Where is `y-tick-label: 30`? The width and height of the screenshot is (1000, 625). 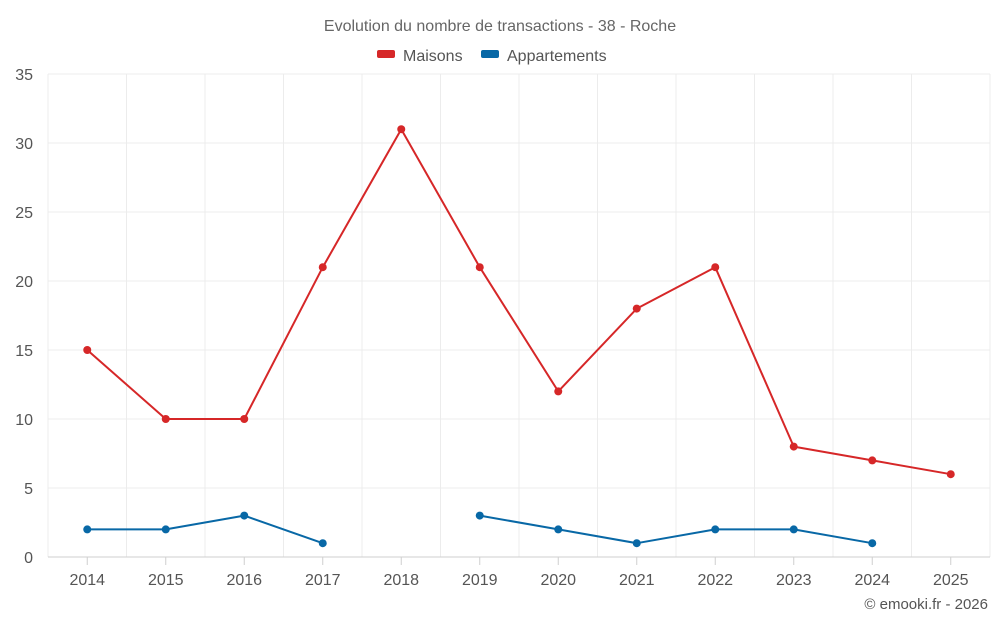
y-tick-label: 30 is located at coordinates (24, 144).